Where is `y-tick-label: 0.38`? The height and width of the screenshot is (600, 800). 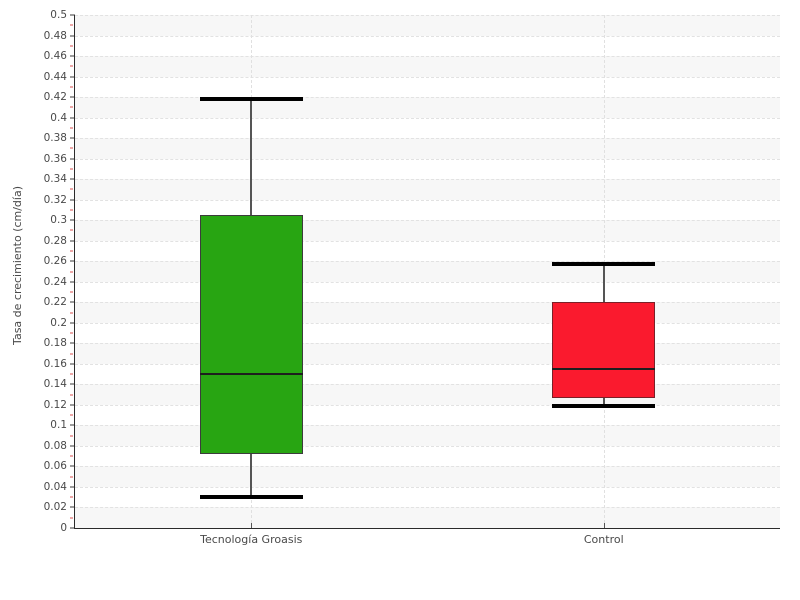 y-tick-label: 0.38 is located at coordinates (55, 138).